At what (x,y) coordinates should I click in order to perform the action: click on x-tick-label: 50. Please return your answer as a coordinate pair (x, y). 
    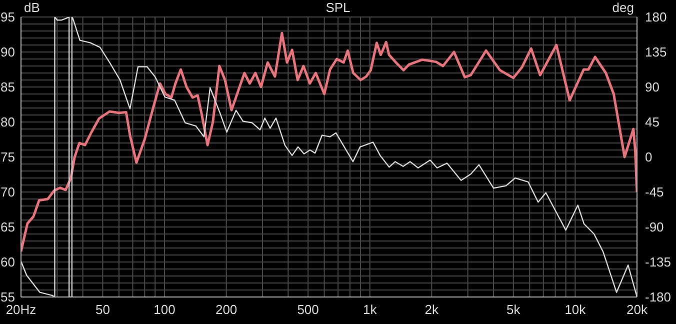
    Looking at the image, I should click on (102, 310).